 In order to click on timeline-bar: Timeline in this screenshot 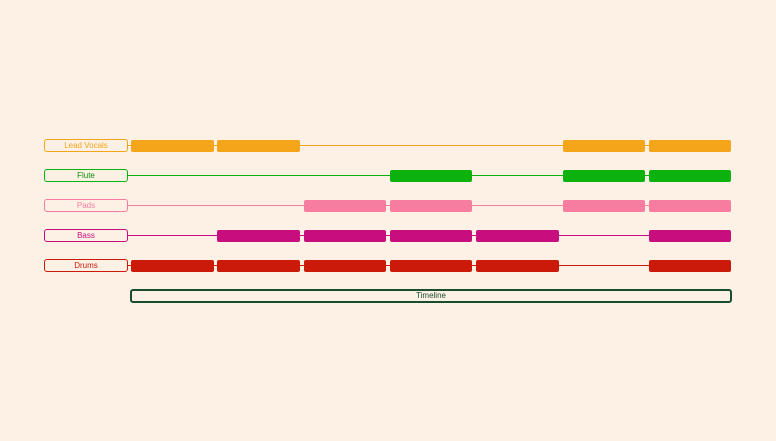, I will do `click(431, 296)`.